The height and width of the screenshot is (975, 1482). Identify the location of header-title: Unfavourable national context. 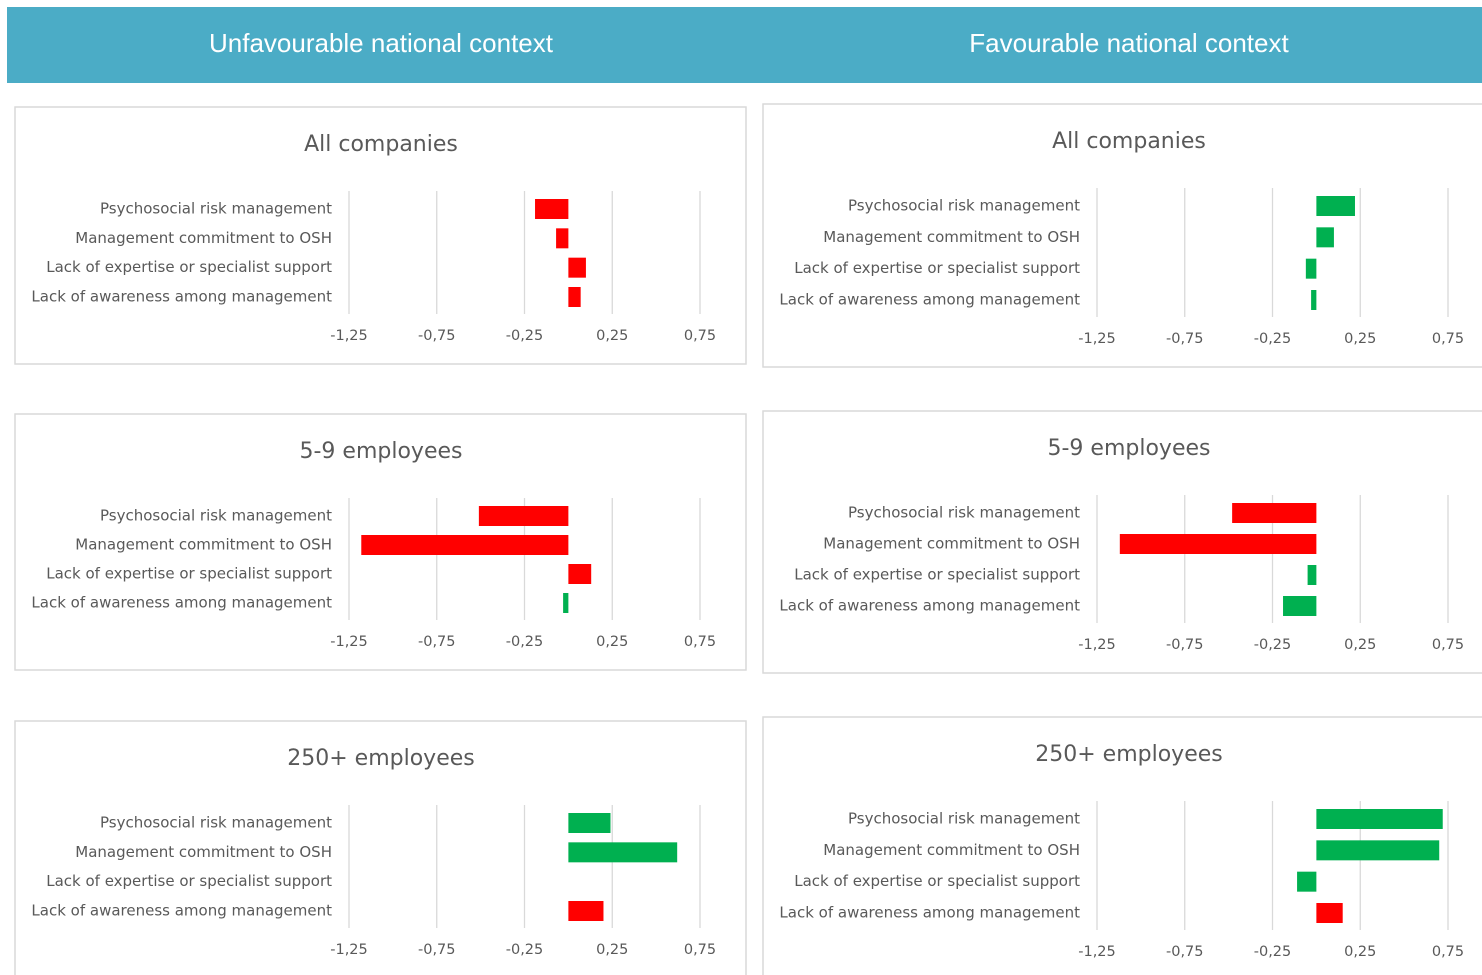
(381, 43).